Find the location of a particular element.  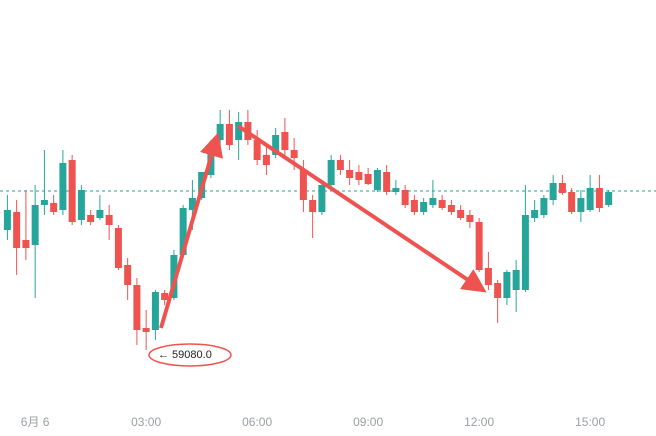

x-tick-label: 06:00 is located at coordinates (257, 422).